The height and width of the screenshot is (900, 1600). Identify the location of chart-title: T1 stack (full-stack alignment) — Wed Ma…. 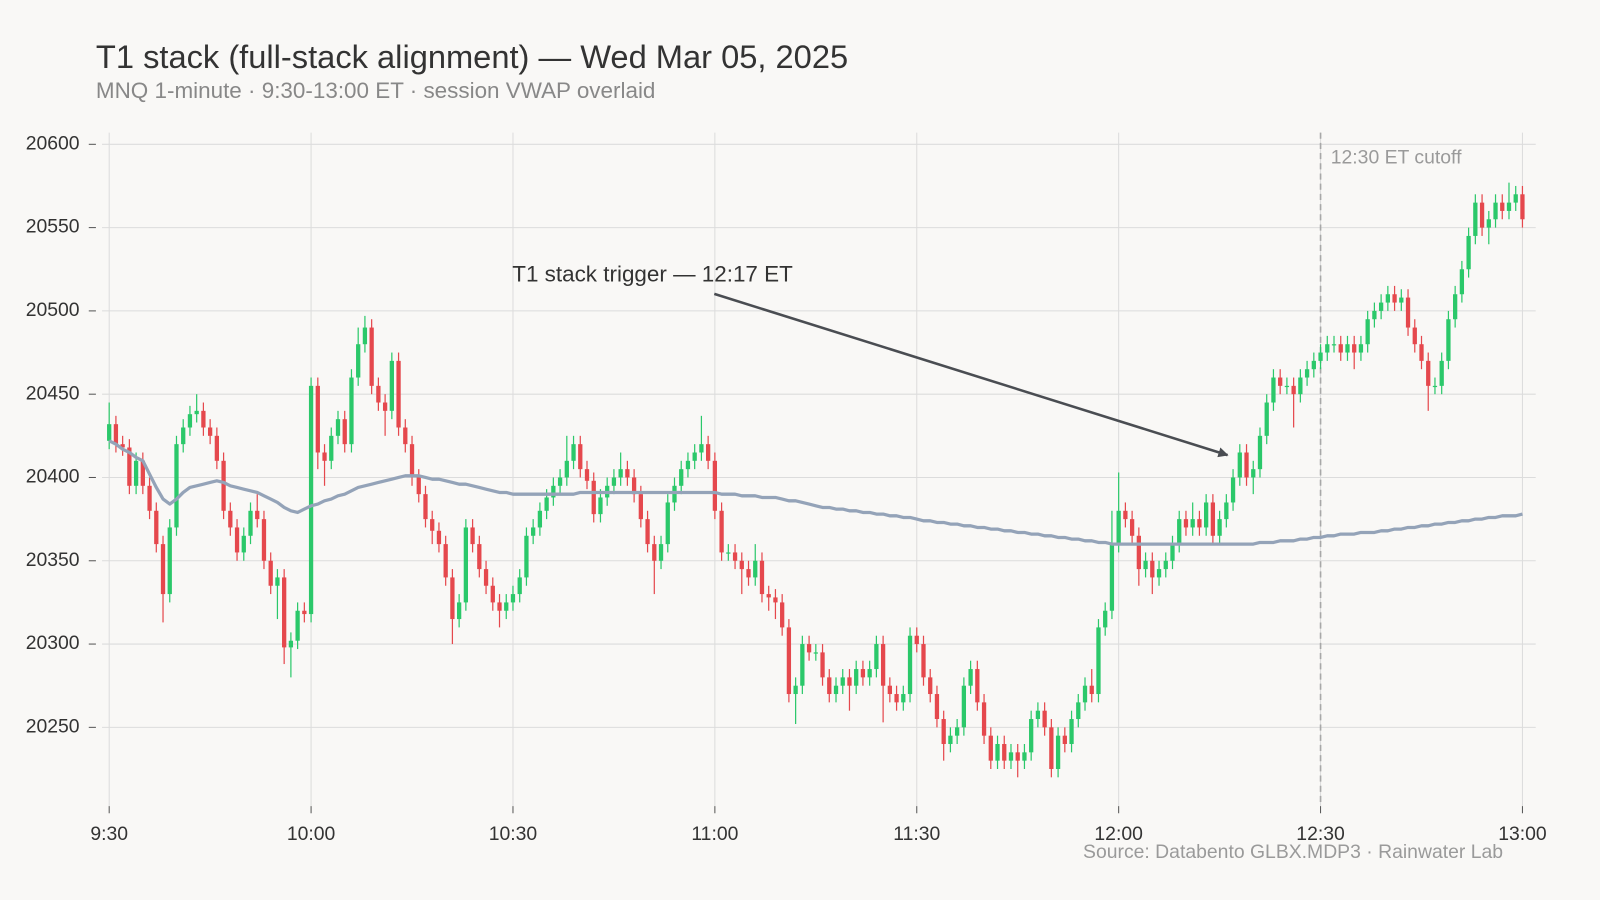
(472, 56).